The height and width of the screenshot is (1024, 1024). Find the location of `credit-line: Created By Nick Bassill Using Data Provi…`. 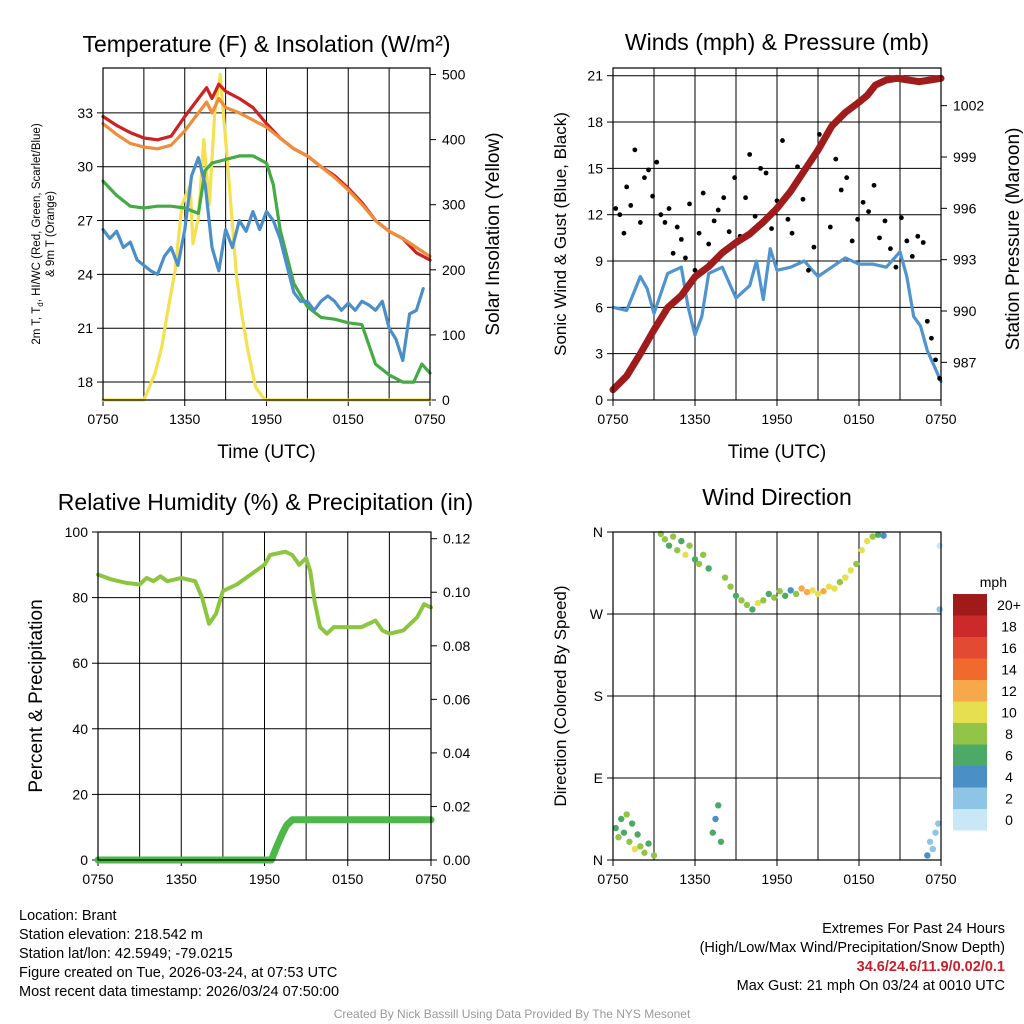

credit-line: Created By Nick Bassill Using Data Provi… is located at coordinates (512, 1014).